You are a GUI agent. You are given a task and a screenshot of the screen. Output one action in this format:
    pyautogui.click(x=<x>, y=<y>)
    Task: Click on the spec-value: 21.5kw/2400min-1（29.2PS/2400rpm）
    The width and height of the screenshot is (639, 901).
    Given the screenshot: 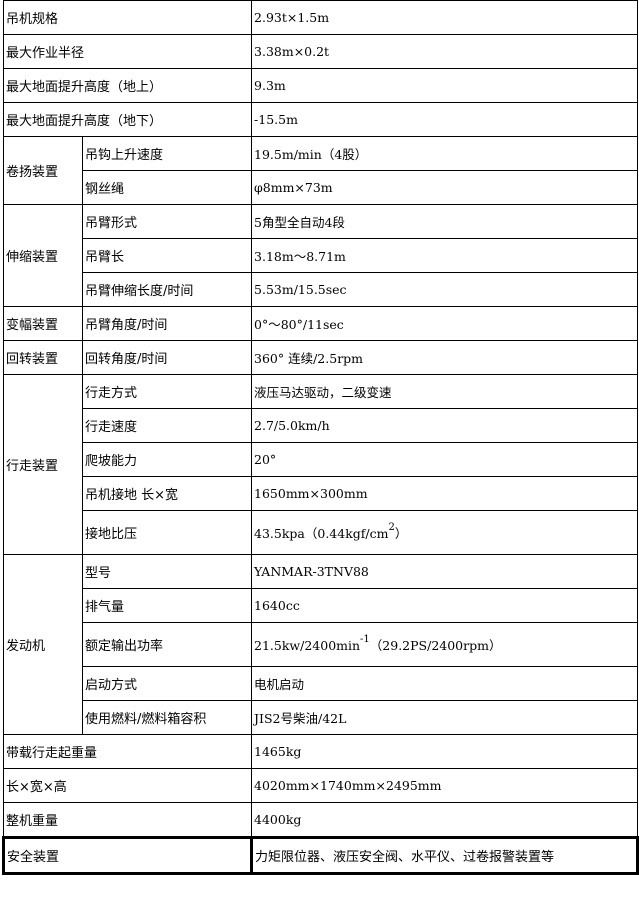 What is the action you would take?
    pyautogui.click(x=445, y=644)
    